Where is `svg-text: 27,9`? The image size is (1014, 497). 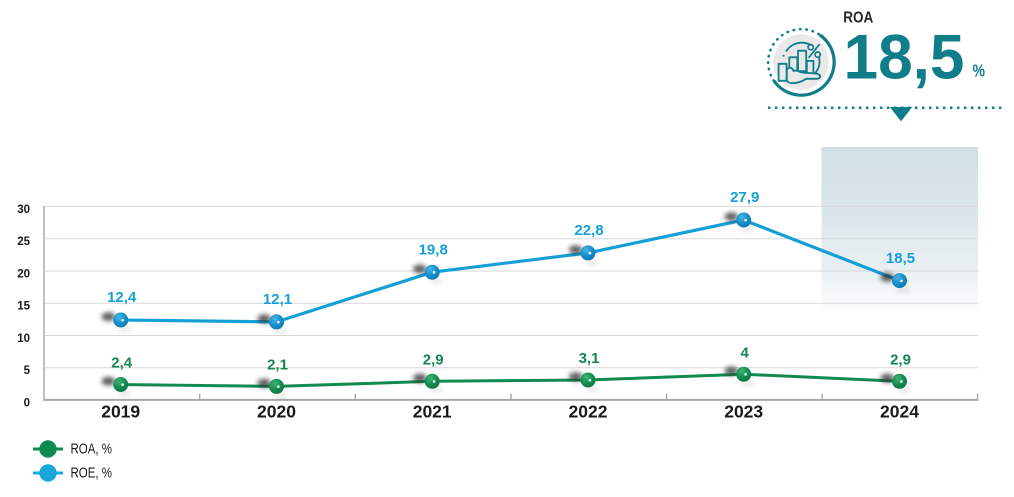 svg-text: 27,9 is located at coordinates (744, 197).